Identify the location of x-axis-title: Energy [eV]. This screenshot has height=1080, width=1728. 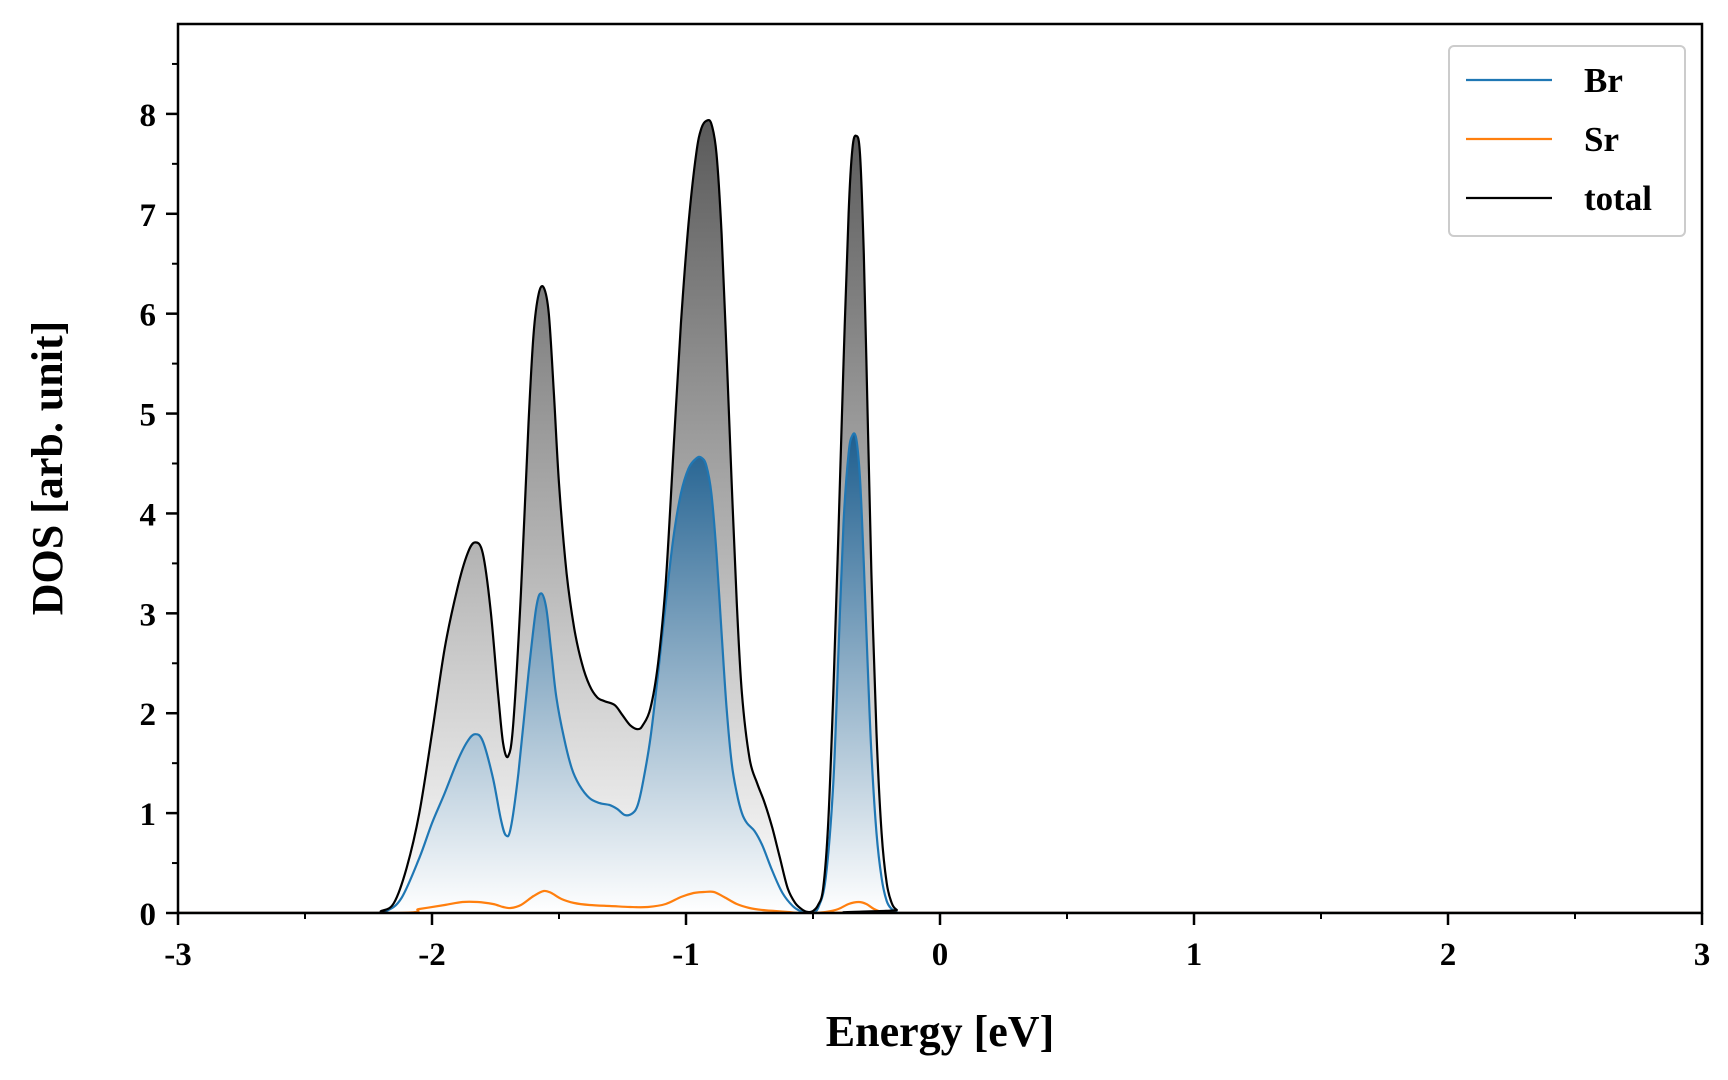
(940, 1031).